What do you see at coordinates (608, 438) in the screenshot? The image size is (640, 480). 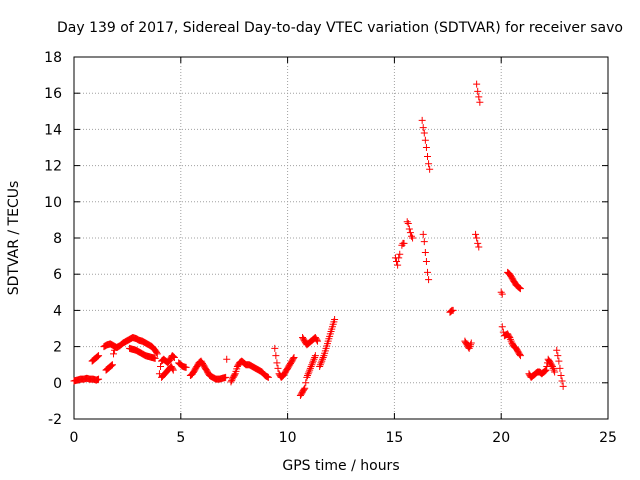 I see `x-tick-label: 25` at bounding box center [608, 438].